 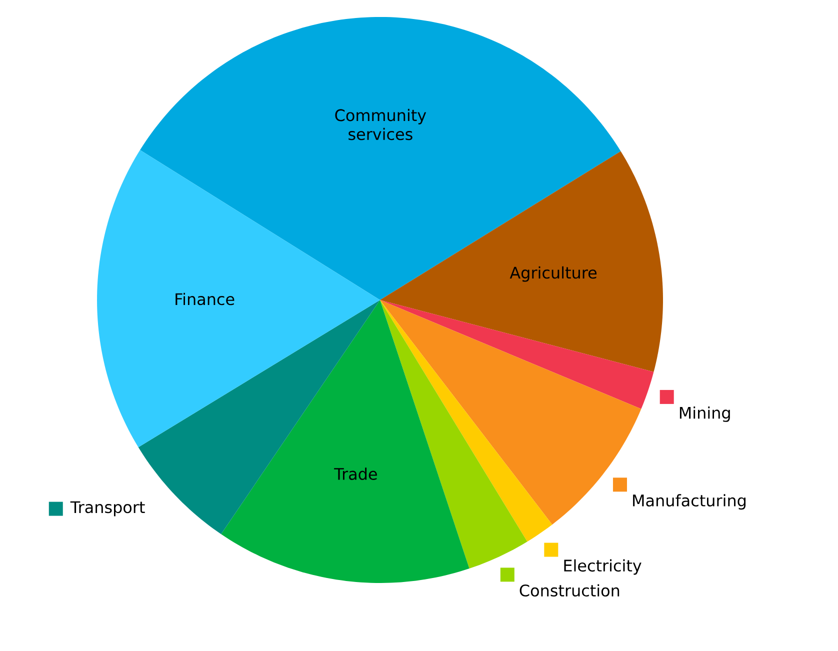 What do you see at coordinates (705, 414) in the screenshot?
I see `legend-label: Mining` at bounding box center [705, 414].